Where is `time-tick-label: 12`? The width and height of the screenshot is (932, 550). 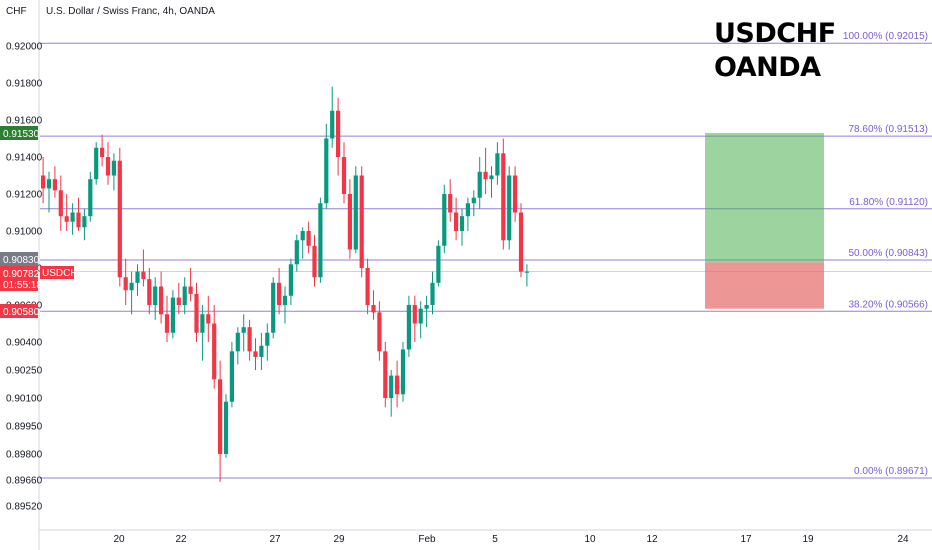
time-tick-label: 12 is located at coordinates (652, 539).